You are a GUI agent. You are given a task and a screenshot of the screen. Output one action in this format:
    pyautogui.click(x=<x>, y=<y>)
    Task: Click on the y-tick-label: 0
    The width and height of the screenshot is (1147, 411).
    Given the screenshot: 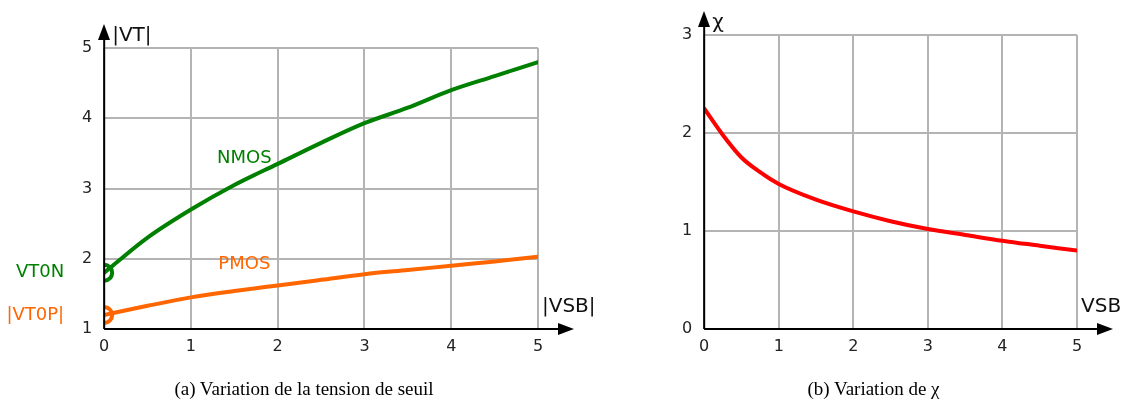 What is the action you would take?
    pyautogui.click(x=687, y=328)
    